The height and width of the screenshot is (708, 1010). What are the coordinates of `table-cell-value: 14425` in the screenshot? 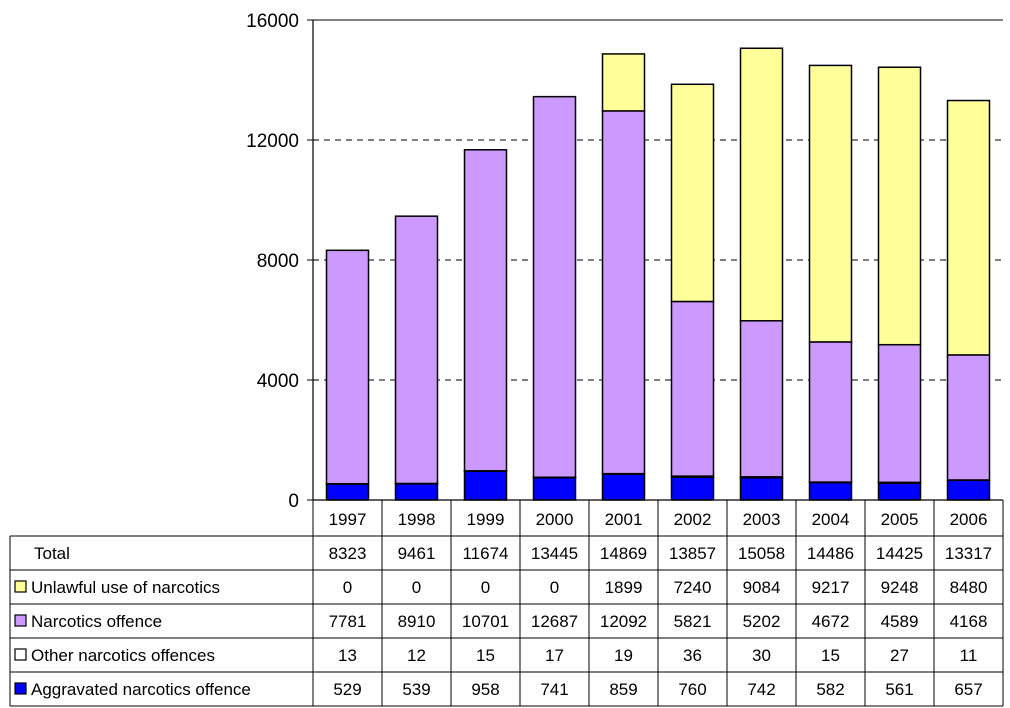 It's located at (899, 553).